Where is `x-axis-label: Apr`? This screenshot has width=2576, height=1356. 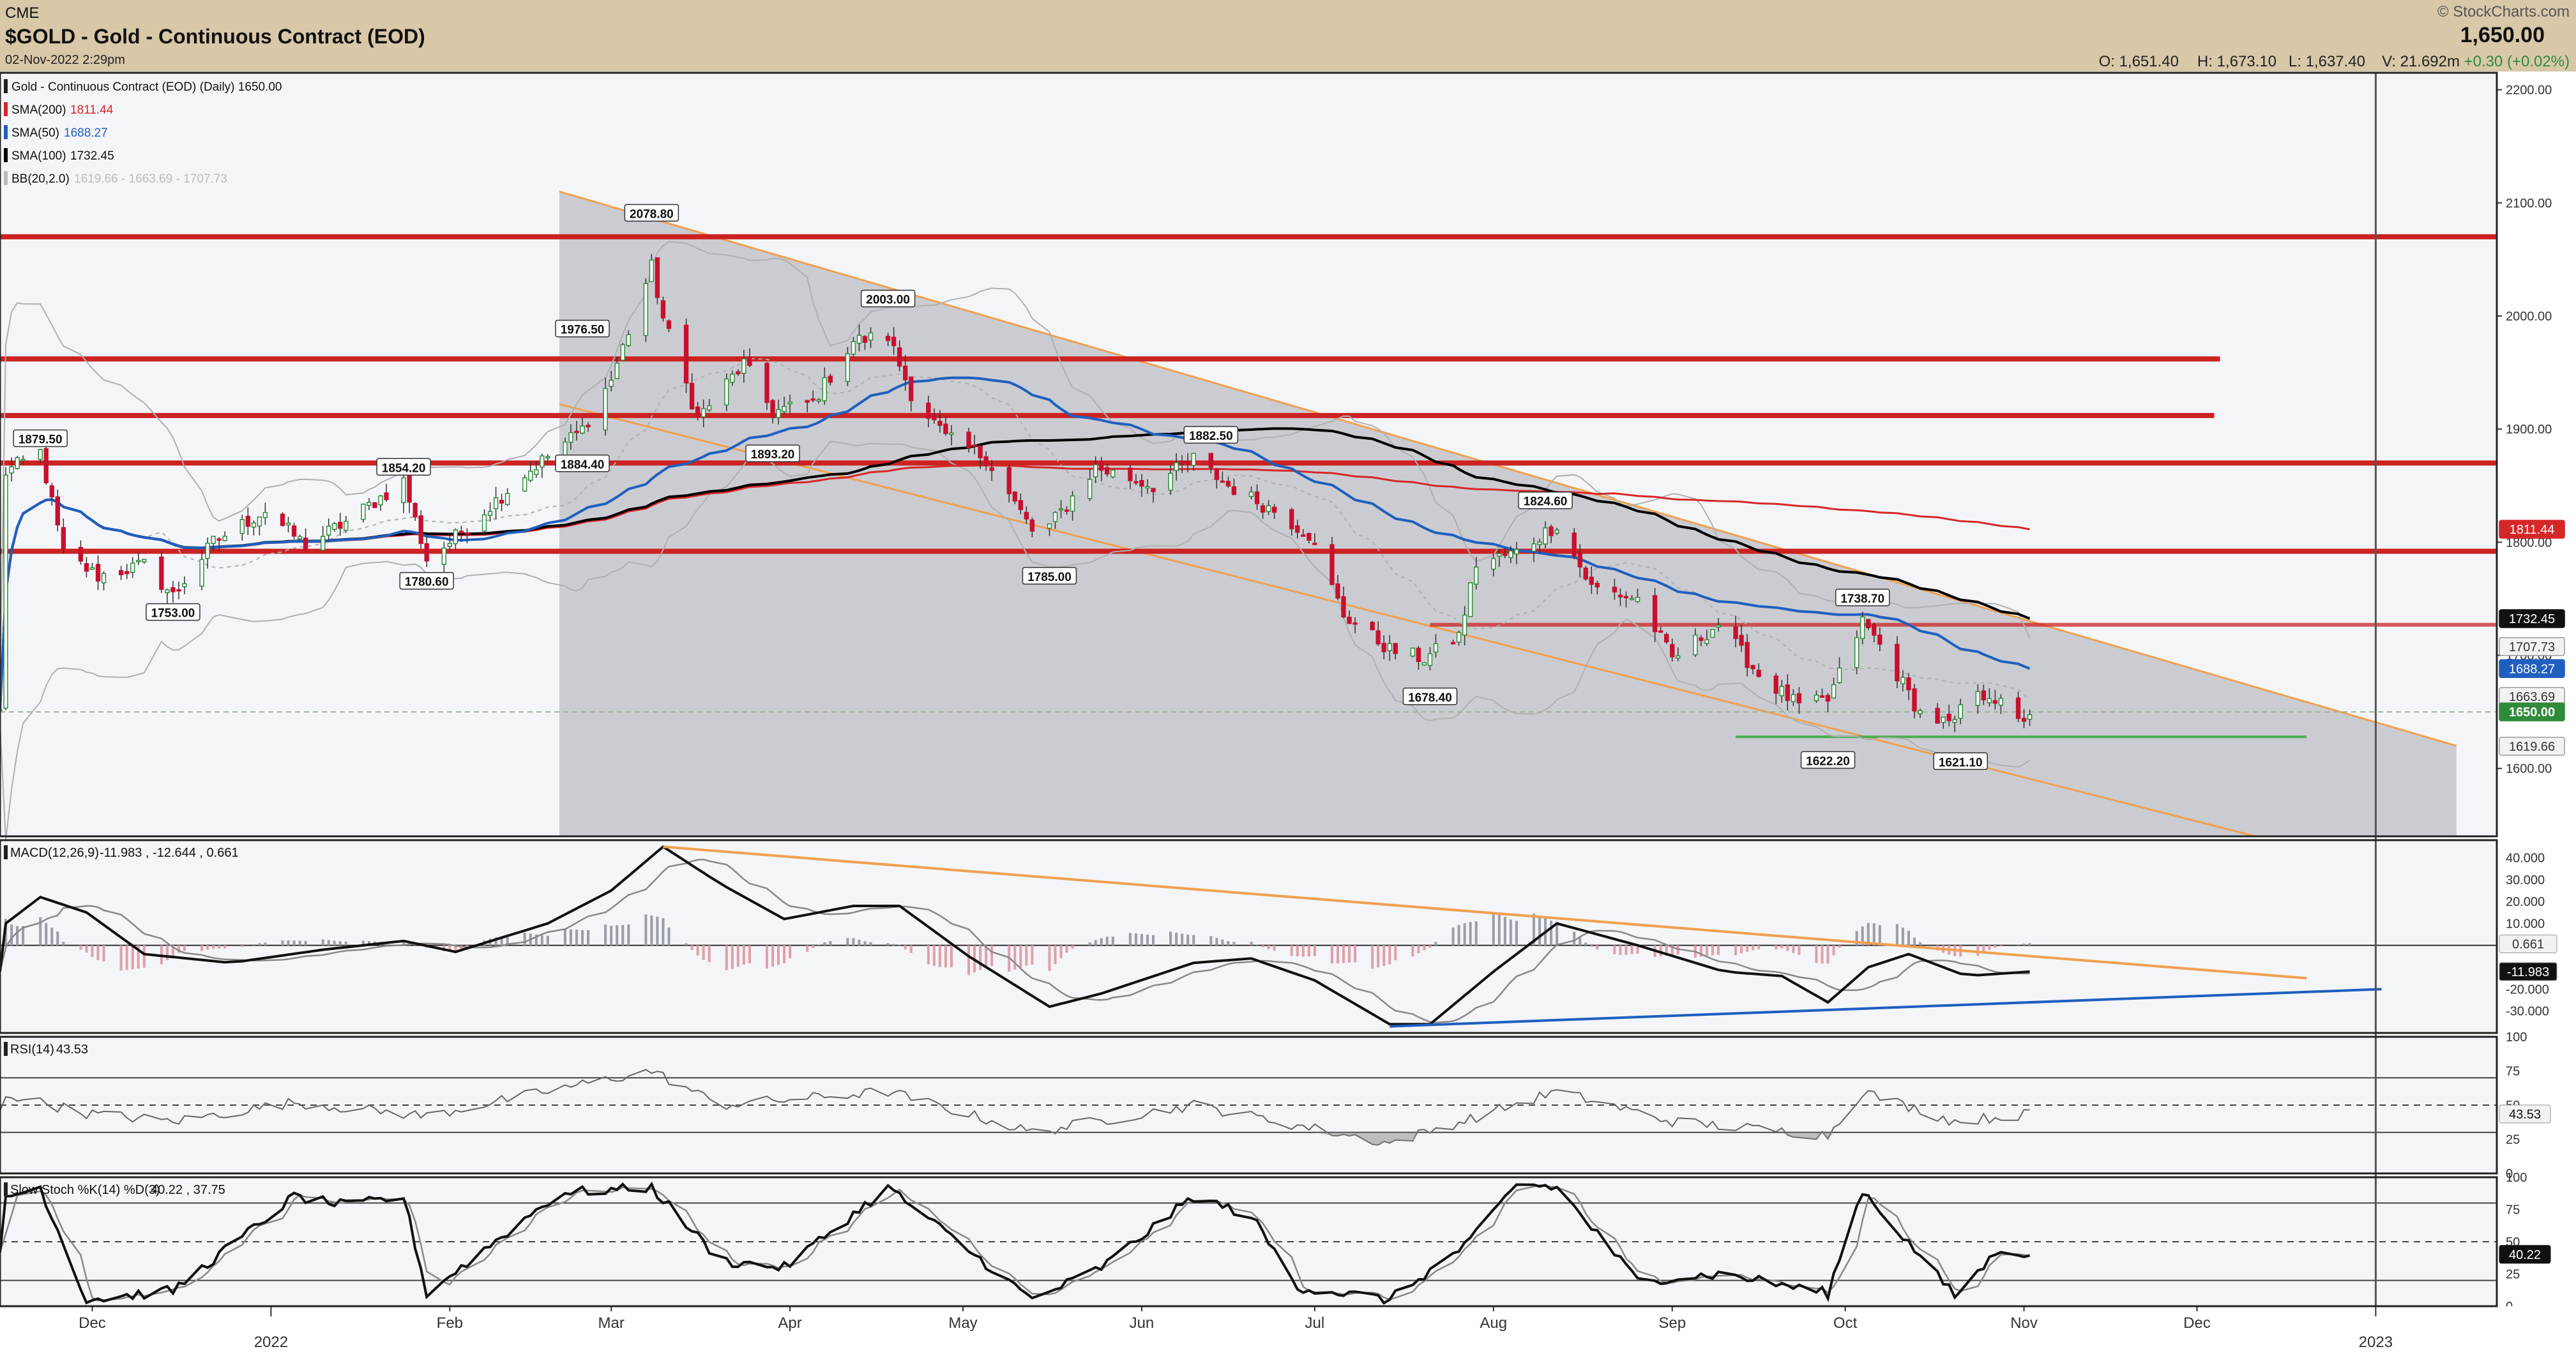 x-axis-label: Apr is located at coordinates (789, 1323).